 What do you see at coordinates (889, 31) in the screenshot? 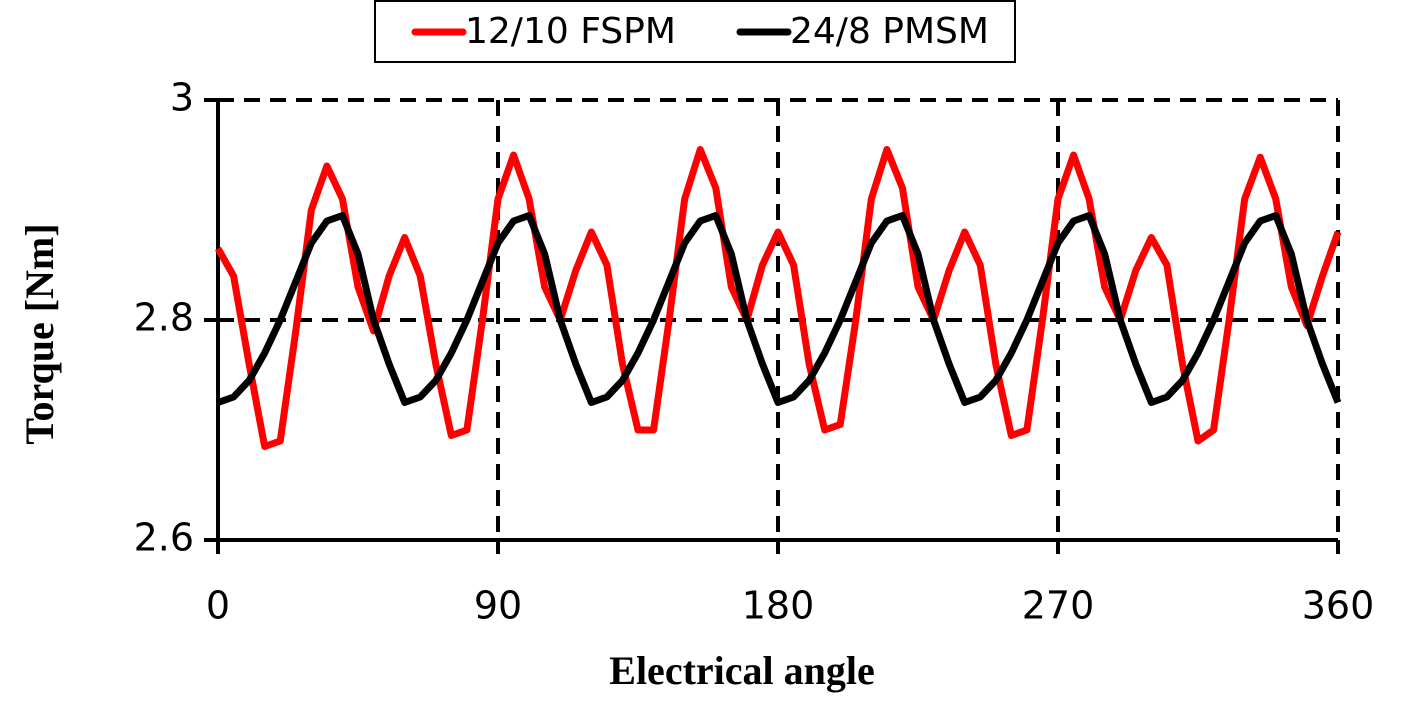
I see `legend-label: 24/8 PMSM` at bounding box center [889, 31].